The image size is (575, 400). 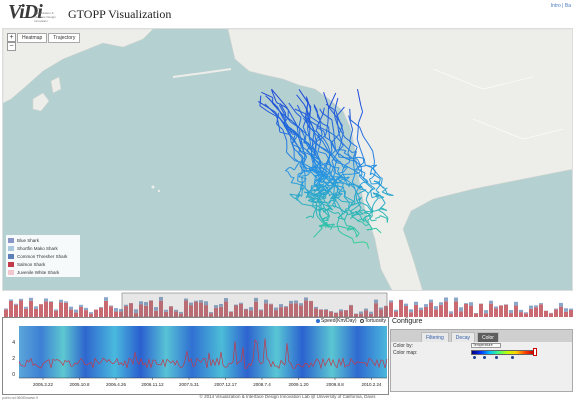 I want to click on x-tick-label: 2005.10.8, so click(x=79, y=384).